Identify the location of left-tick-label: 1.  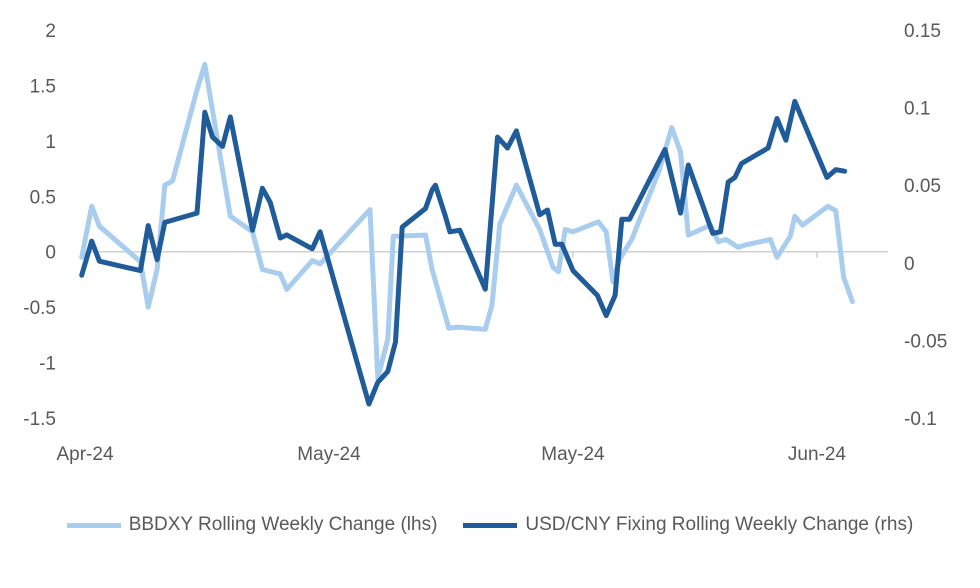
(50, 142).